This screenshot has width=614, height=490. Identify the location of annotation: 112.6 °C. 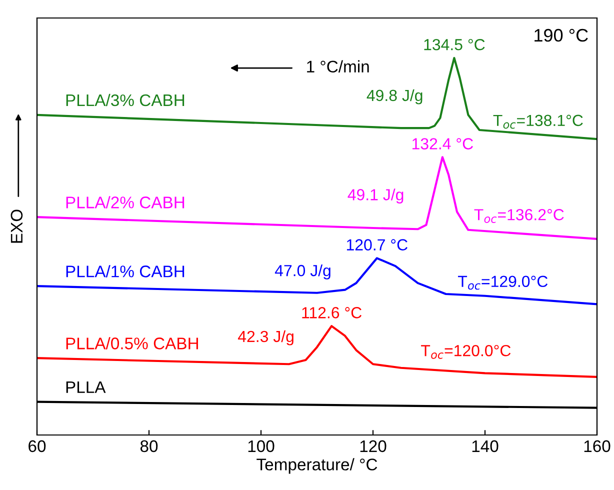
(332, 312).